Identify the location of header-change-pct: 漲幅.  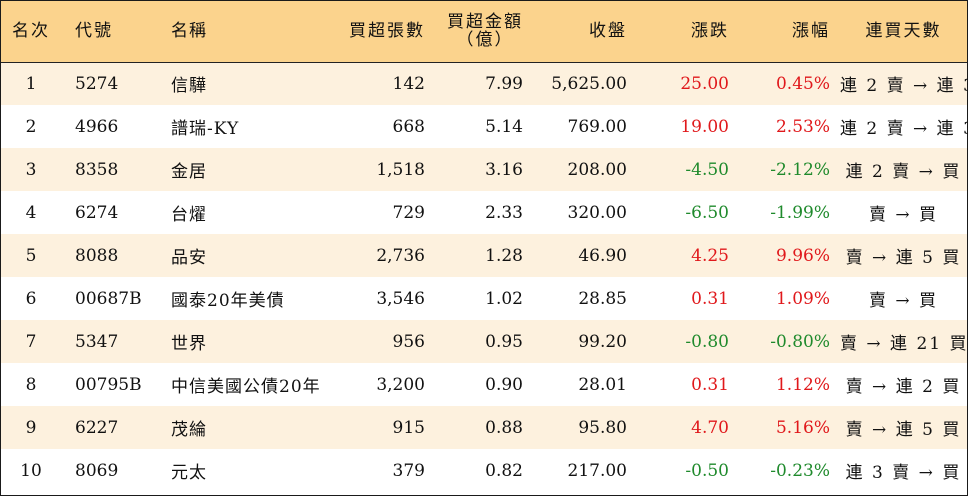
(811, 31).